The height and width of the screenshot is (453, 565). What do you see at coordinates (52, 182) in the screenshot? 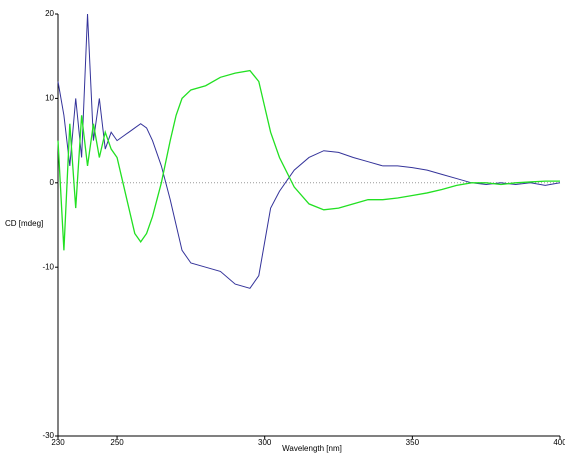
I see `y-tick-label: 0` at bounding box center [52, 182].